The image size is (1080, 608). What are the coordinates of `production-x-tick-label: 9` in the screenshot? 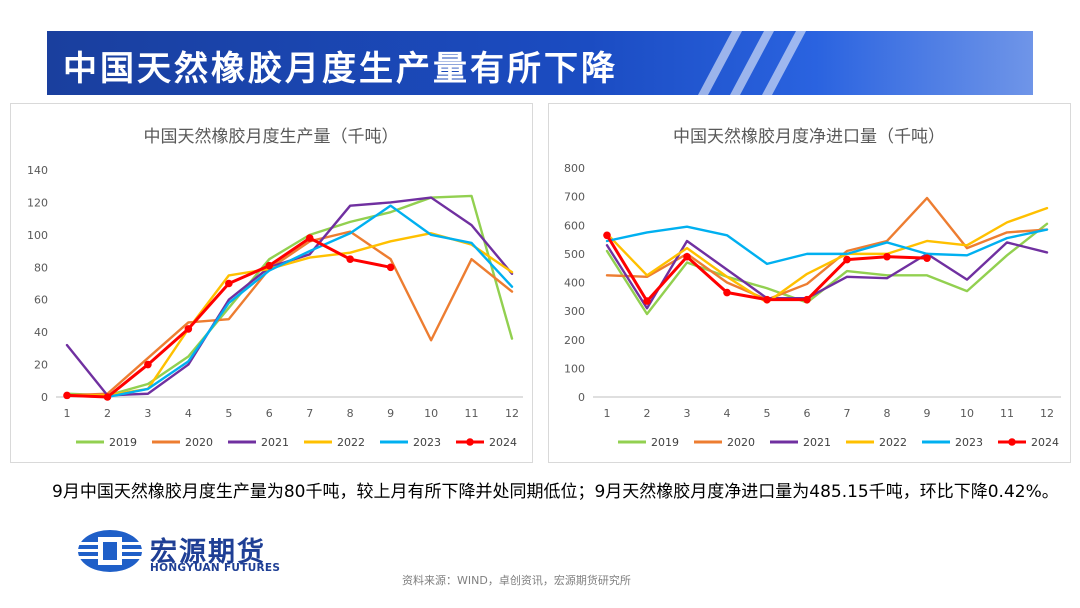 It's located at (390, 413).